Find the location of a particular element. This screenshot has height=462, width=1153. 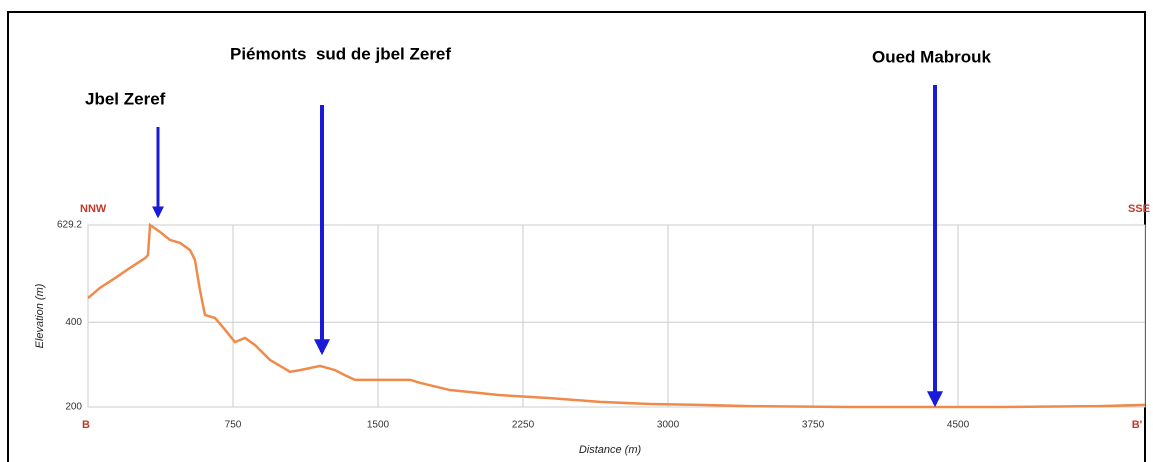

x-tick-label: 1500 is located at coordinates (378, 425).